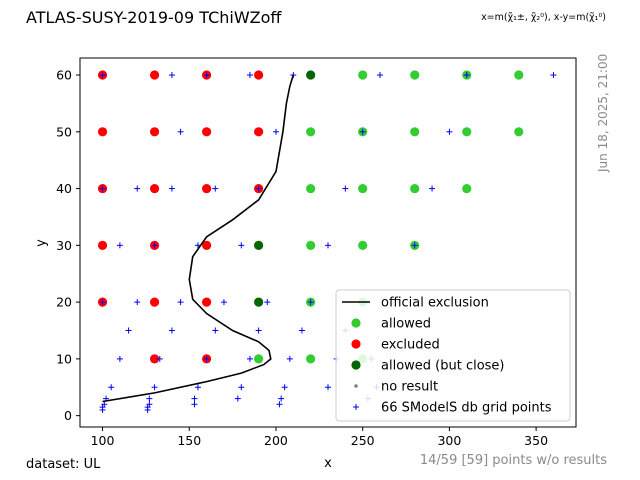  I want to click on legend-dot-swatch, so click(356, 386).